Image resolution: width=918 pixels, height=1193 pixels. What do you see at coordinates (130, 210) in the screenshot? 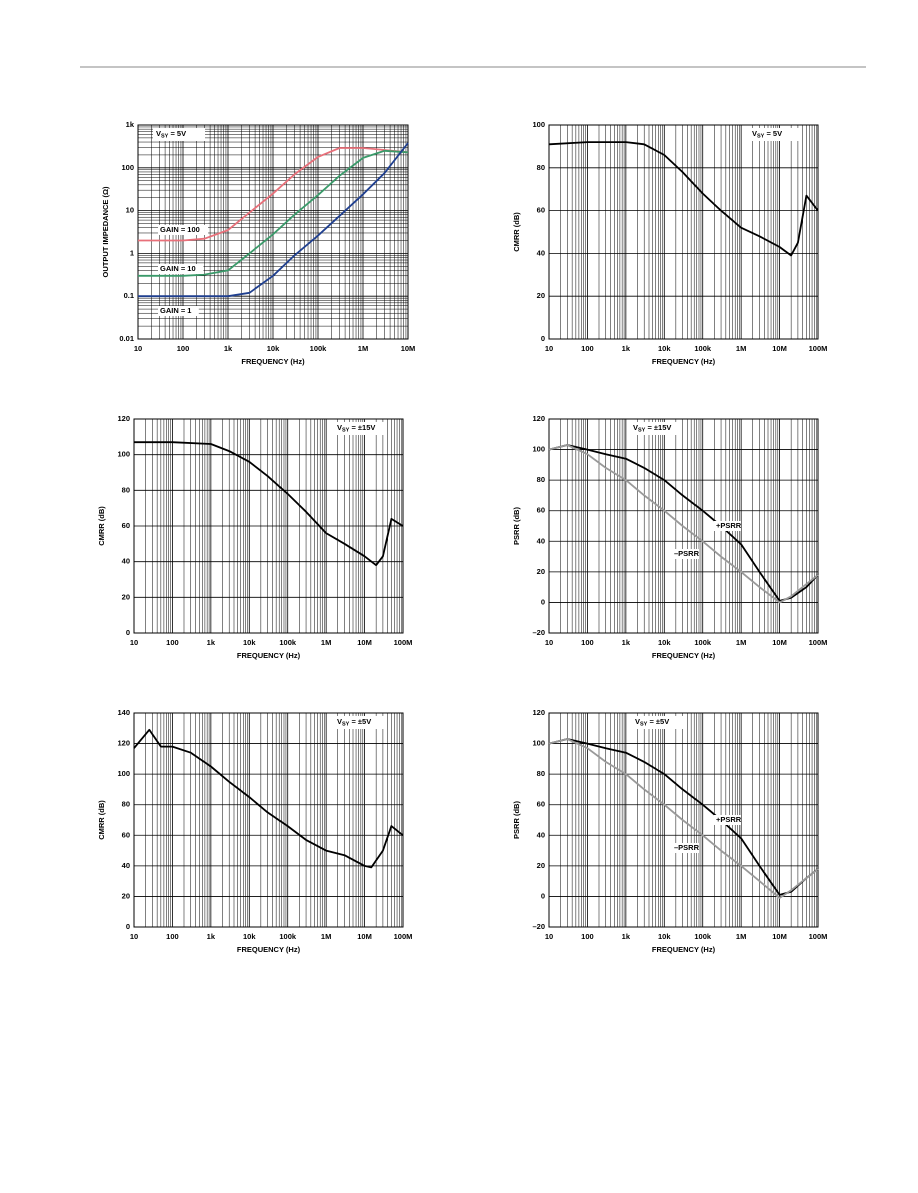
I see `y-tick-label: 10` at bounding box center [130, 210].